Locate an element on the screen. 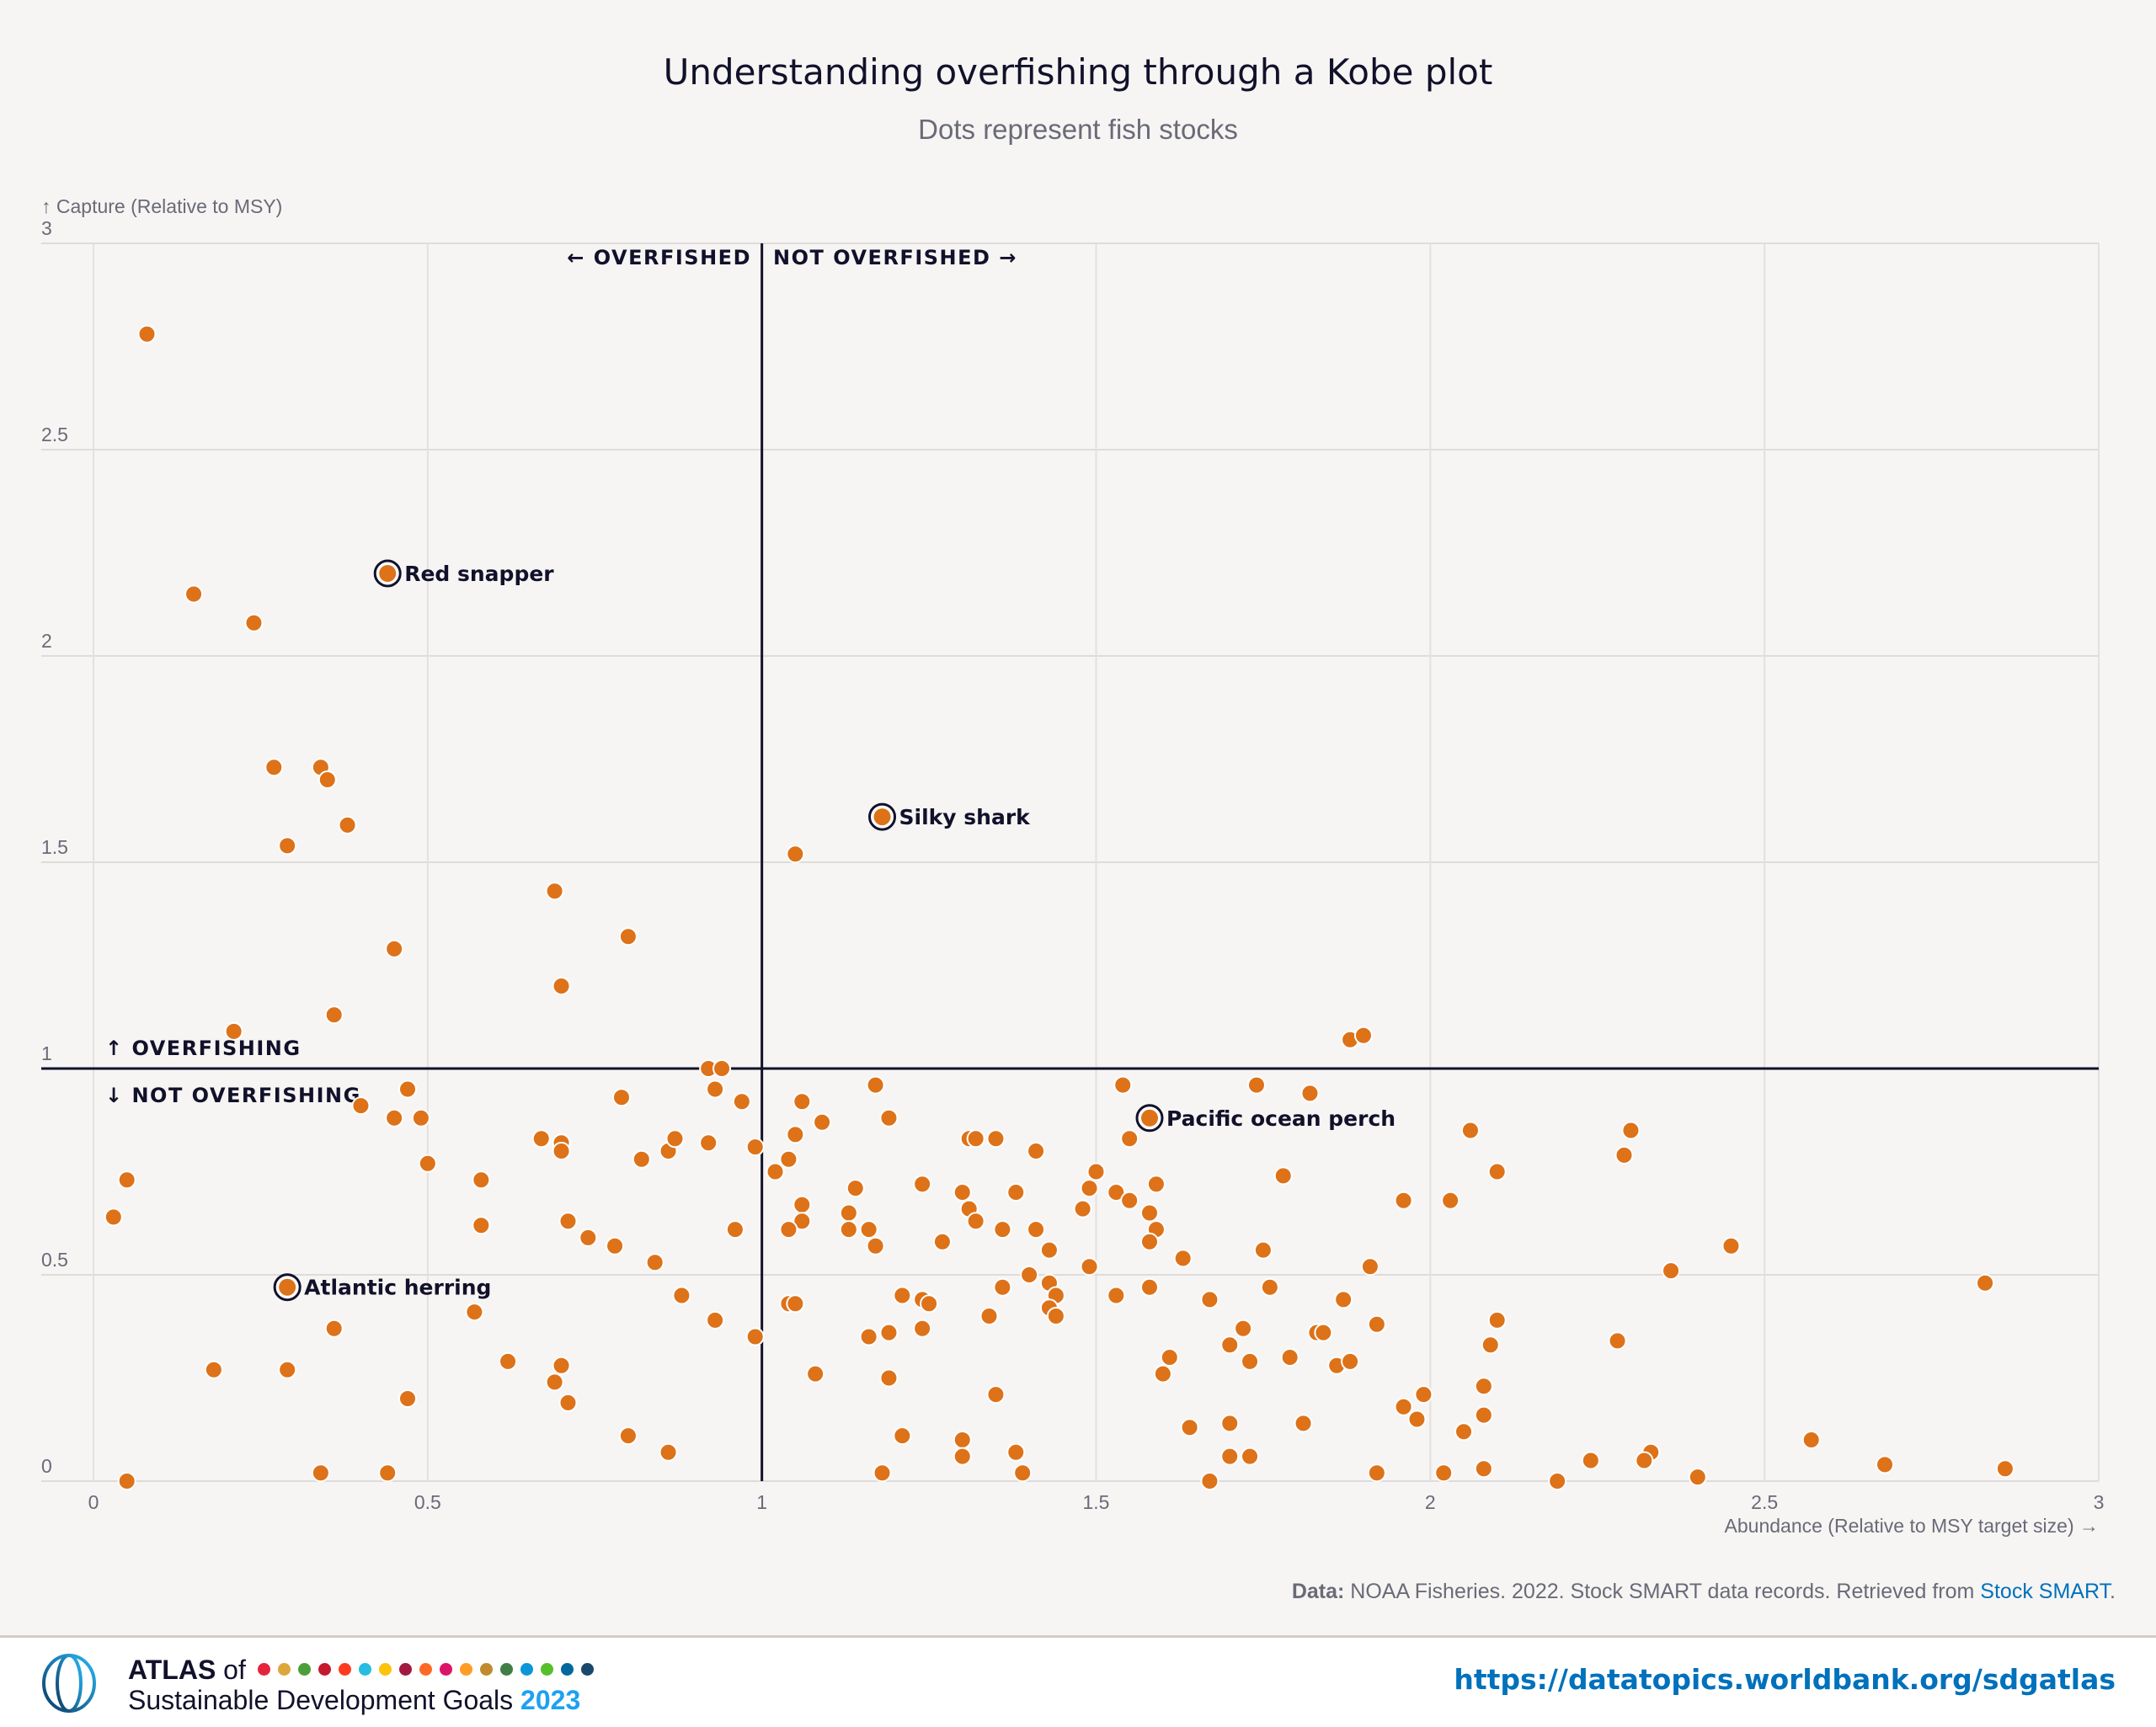 The image size is (2156, 1727). annotated-stock: Atlantic herring is located at coordinates (382, 1287).